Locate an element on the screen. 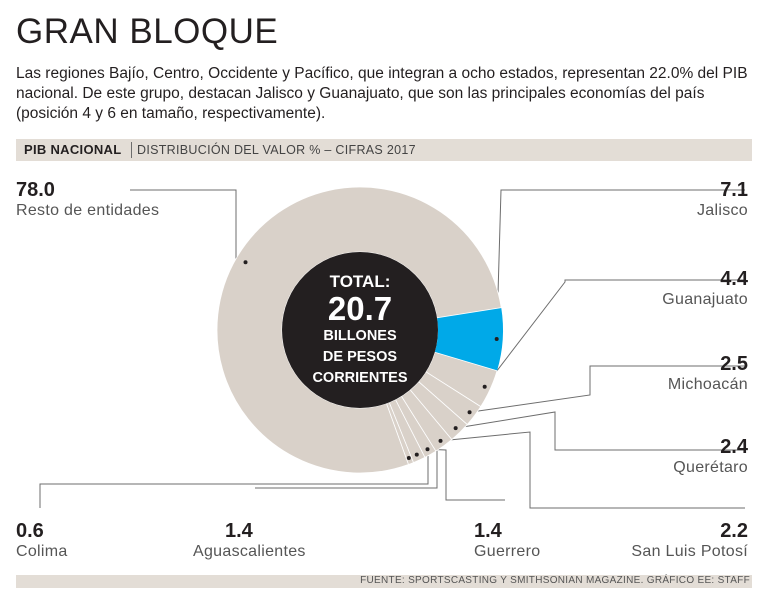 Image resolution: width=768 pixels, height=612 pixels. label-san-luis-potosi: 2.2 San Luis Potosí is located at coordinates (689, 540).